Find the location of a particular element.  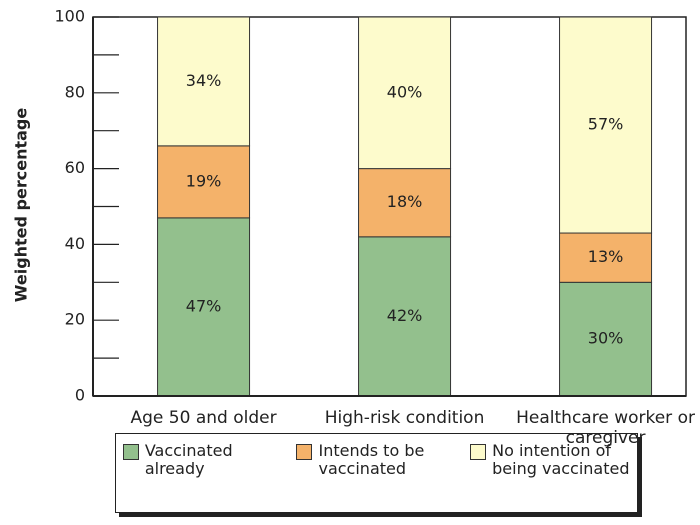

x-tick-label: Age 50 and older is located at coordinates (203, 418).